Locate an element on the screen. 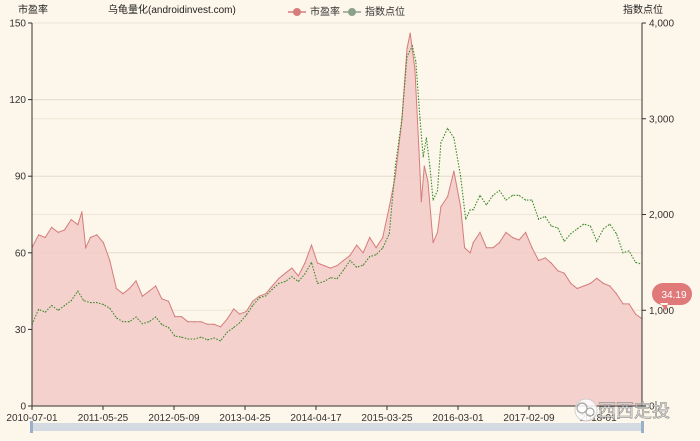 This screenshot has width=700, height=441. left-axis-name: 市盈率 is located at coordinates (33, 9).